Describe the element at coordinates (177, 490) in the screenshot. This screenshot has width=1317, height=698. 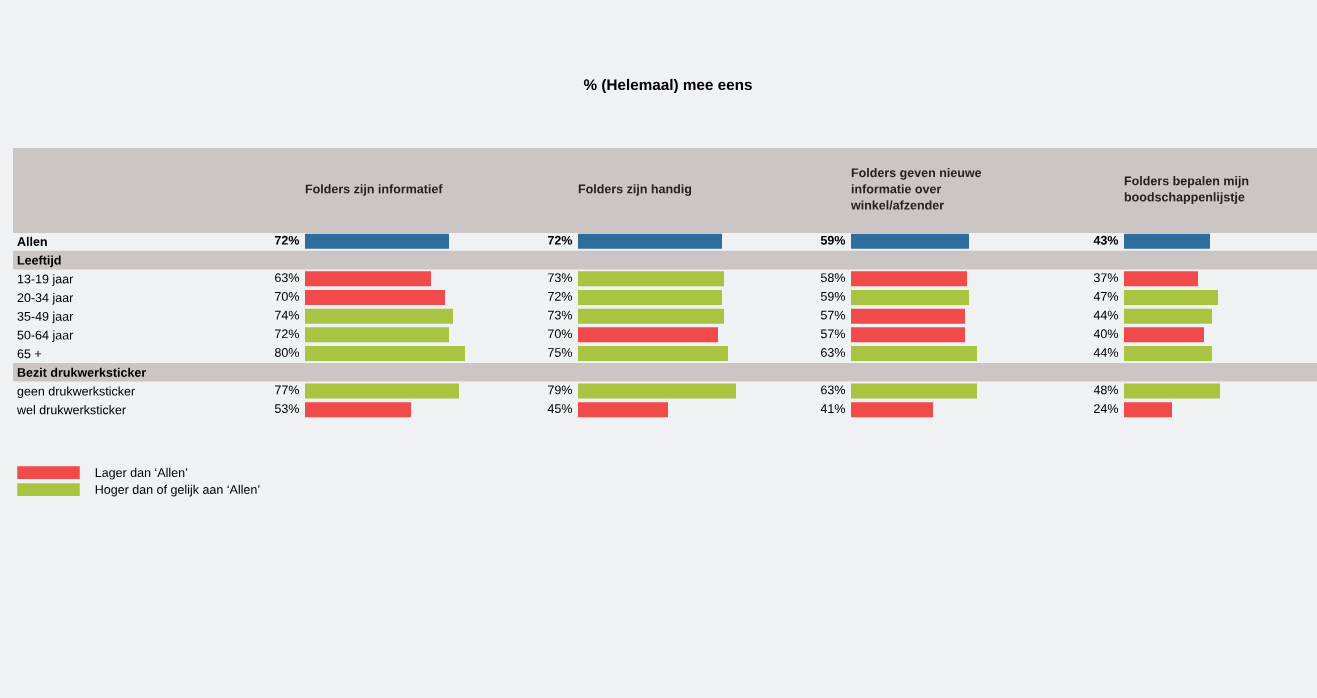
I see `legend-label: Hoger dan of gelijk aan ‘Allen’` at that location.